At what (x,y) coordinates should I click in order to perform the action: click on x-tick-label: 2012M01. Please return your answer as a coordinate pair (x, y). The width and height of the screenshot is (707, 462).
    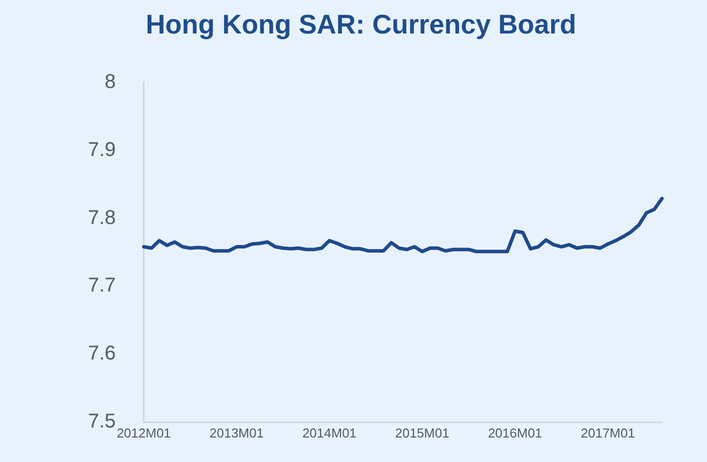
    Looking at the image, I should click on (143, 432).